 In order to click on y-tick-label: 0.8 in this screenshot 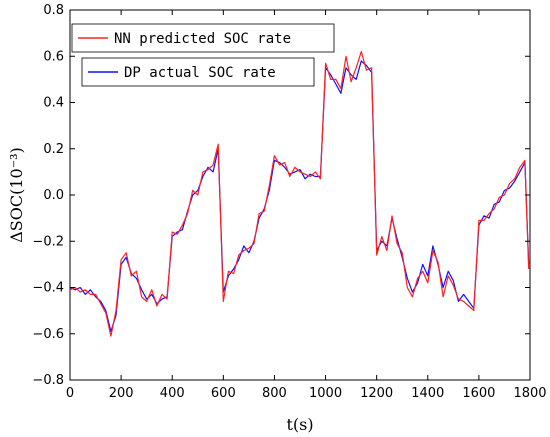, I will do `click(53, 10)`.